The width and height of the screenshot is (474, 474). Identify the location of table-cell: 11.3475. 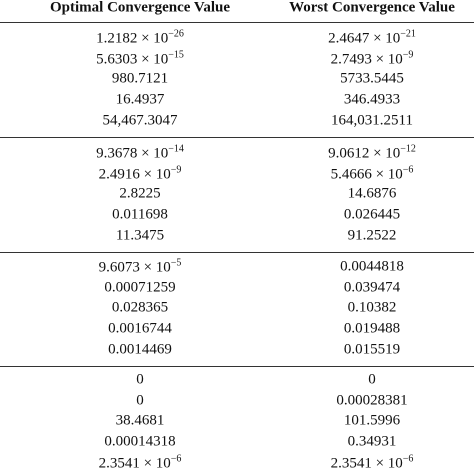
(140, 235).